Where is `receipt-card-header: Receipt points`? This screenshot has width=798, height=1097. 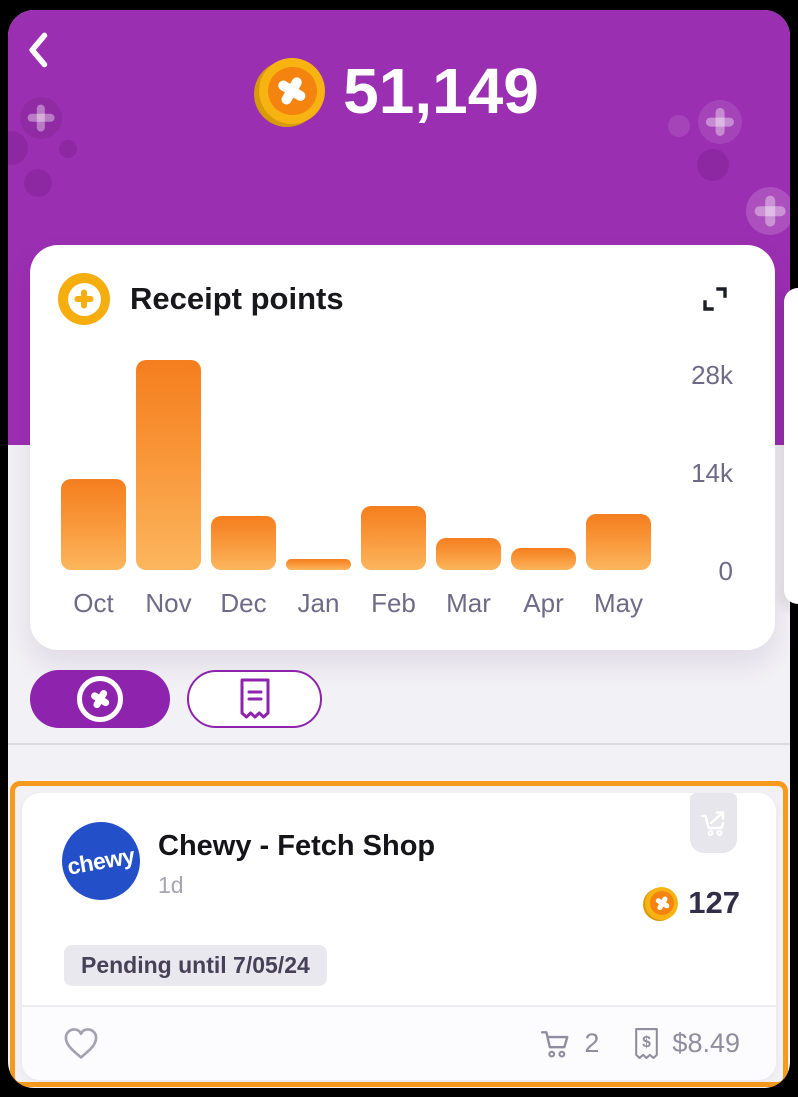
receipt-card-header: Receipt points is located at coordinates (394, 299).